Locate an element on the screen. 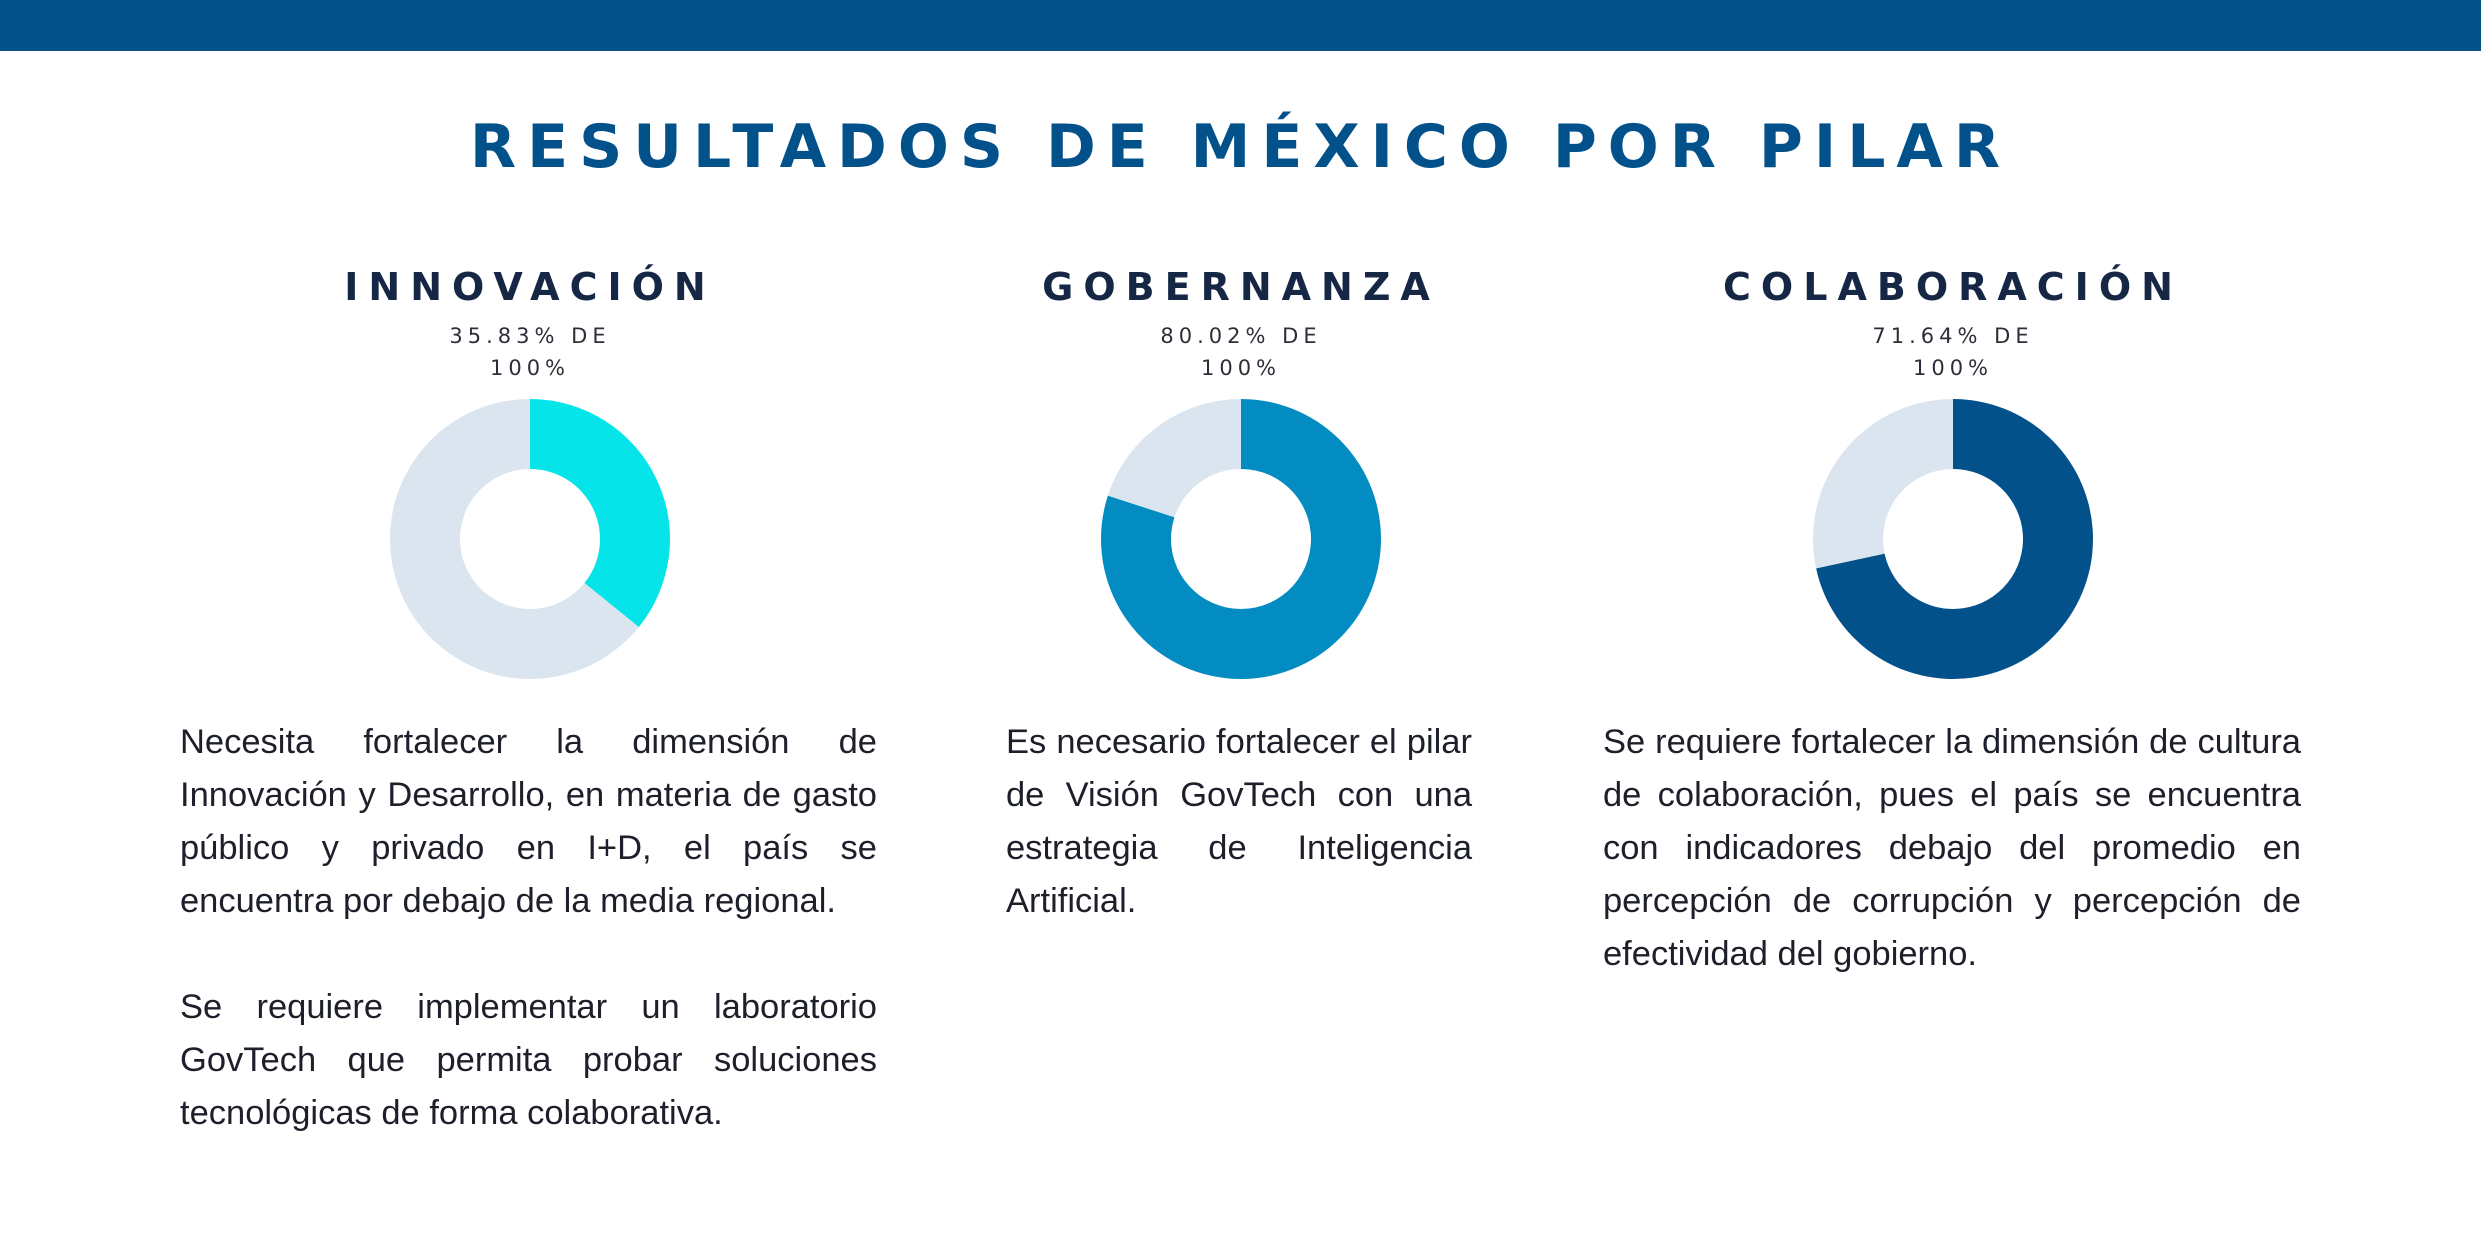 The height and width of the screenshot is (1244, 2481). pct-value-colaboracion: 71.64% DE is located at coordinates (1953, 336).